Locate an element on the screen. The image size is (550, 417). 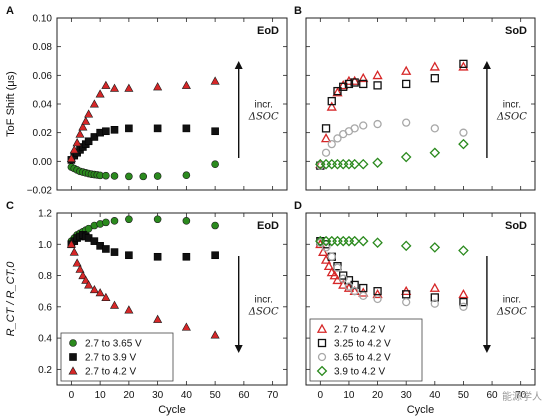
legend-label: 3.25 to 4.2 V is located at coordinates (362, 344).